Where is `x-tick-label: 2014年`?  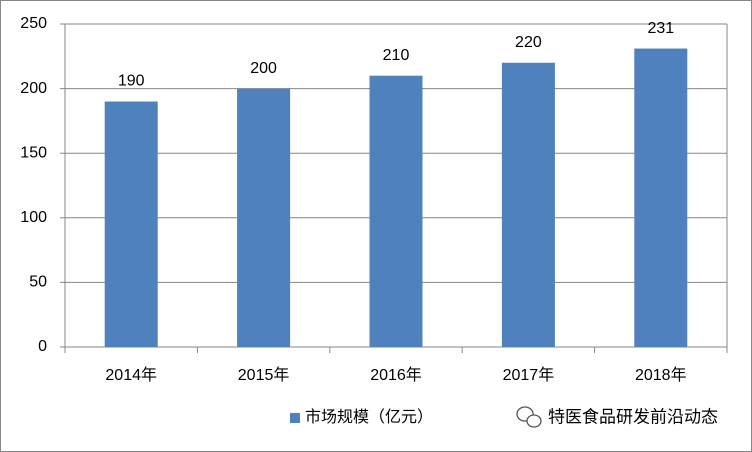 x-tick-label: 2014年 is located at coordinates (131, 375).